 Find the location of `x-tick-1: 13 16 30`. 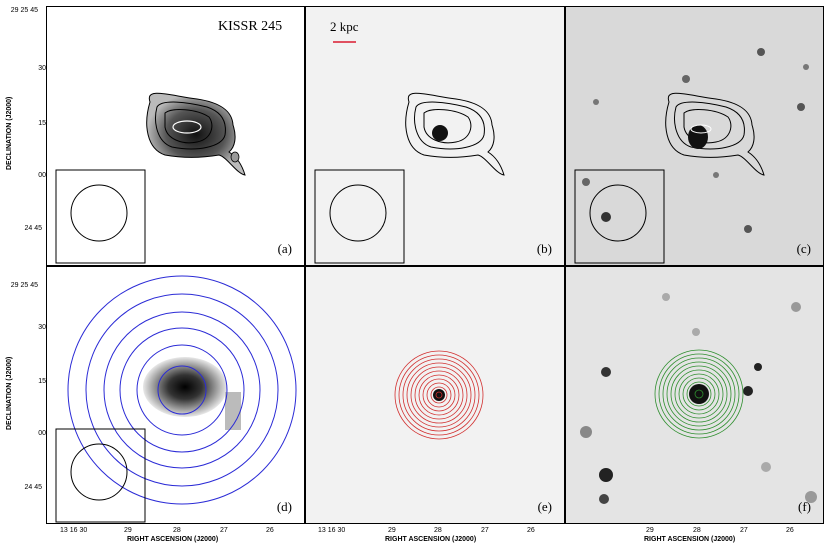

x-tick-1: 13 16 30 is located at coordinates (74, 530).